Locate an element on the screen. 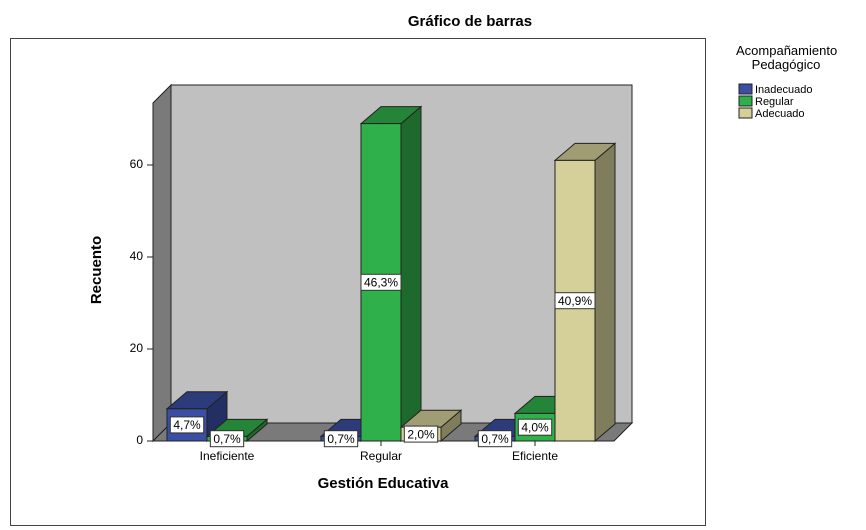 The width and height of the screenshot is (866, 530). value-label: 40,9% is located at coordinates (575, 301).